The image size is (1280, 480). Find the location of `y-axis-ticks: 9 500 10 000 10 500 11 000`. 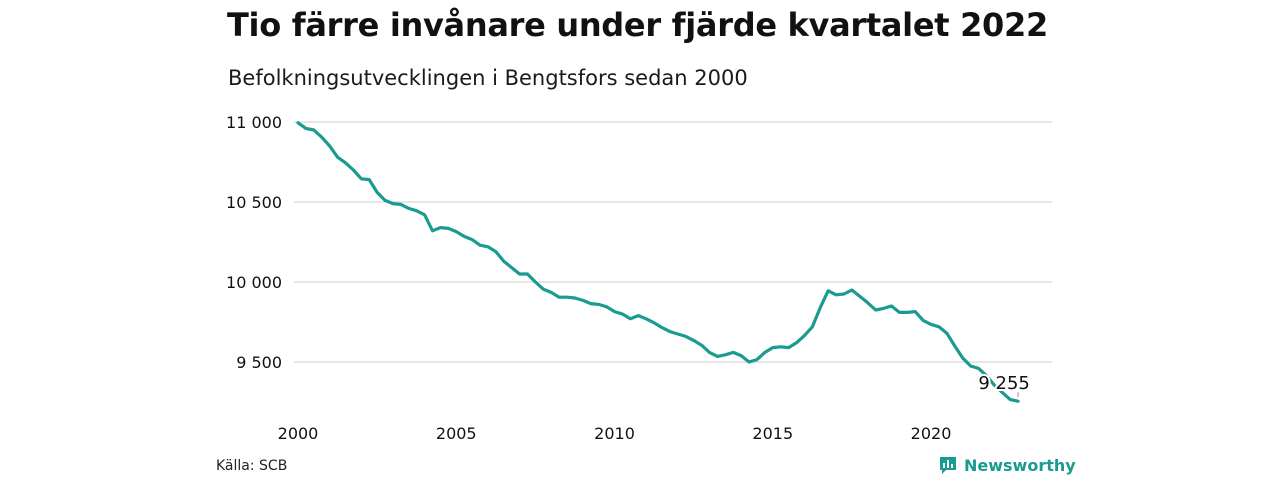

y-axis-ticks: 9 500 10 000 10 500 11 000 is located at coordinates (254, 242).